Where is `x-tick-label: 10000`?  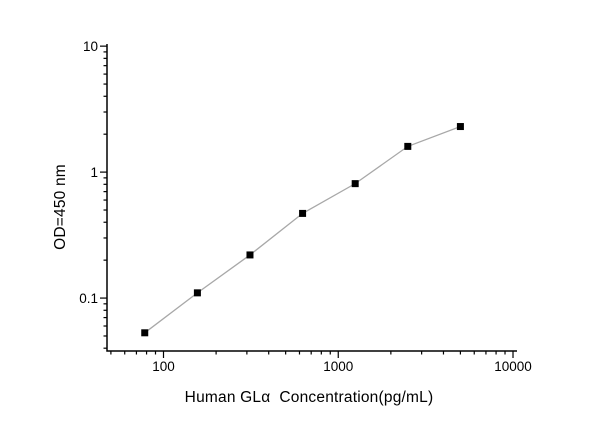
x-tick-label: 10000 is located at coordinates (513, 366).